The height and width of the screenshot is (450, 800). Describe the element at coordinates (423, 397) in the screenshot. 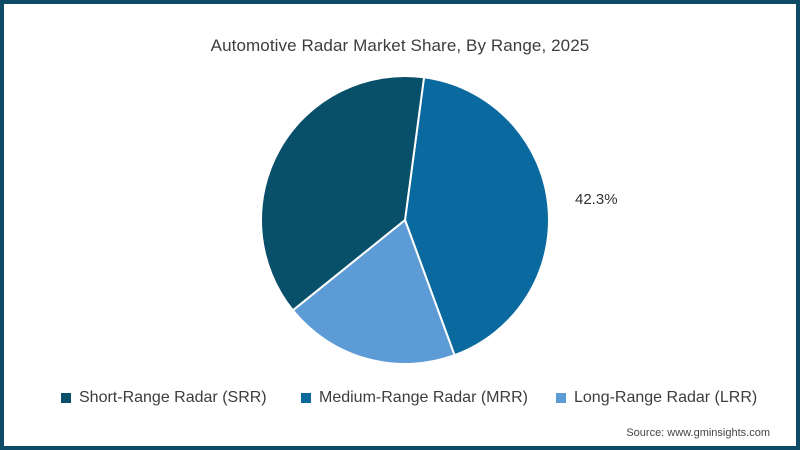

I see `legend-label-mrr: Medium-Range Radar (MRR)` at that location.